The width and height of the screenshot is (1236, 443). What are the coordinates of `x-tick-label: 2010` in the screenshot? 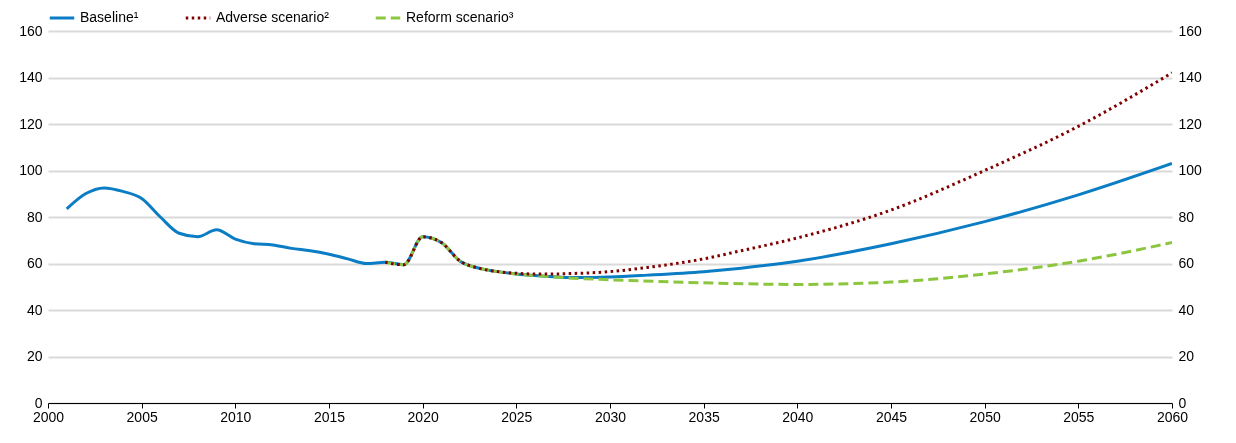 It's located at (236, 416).